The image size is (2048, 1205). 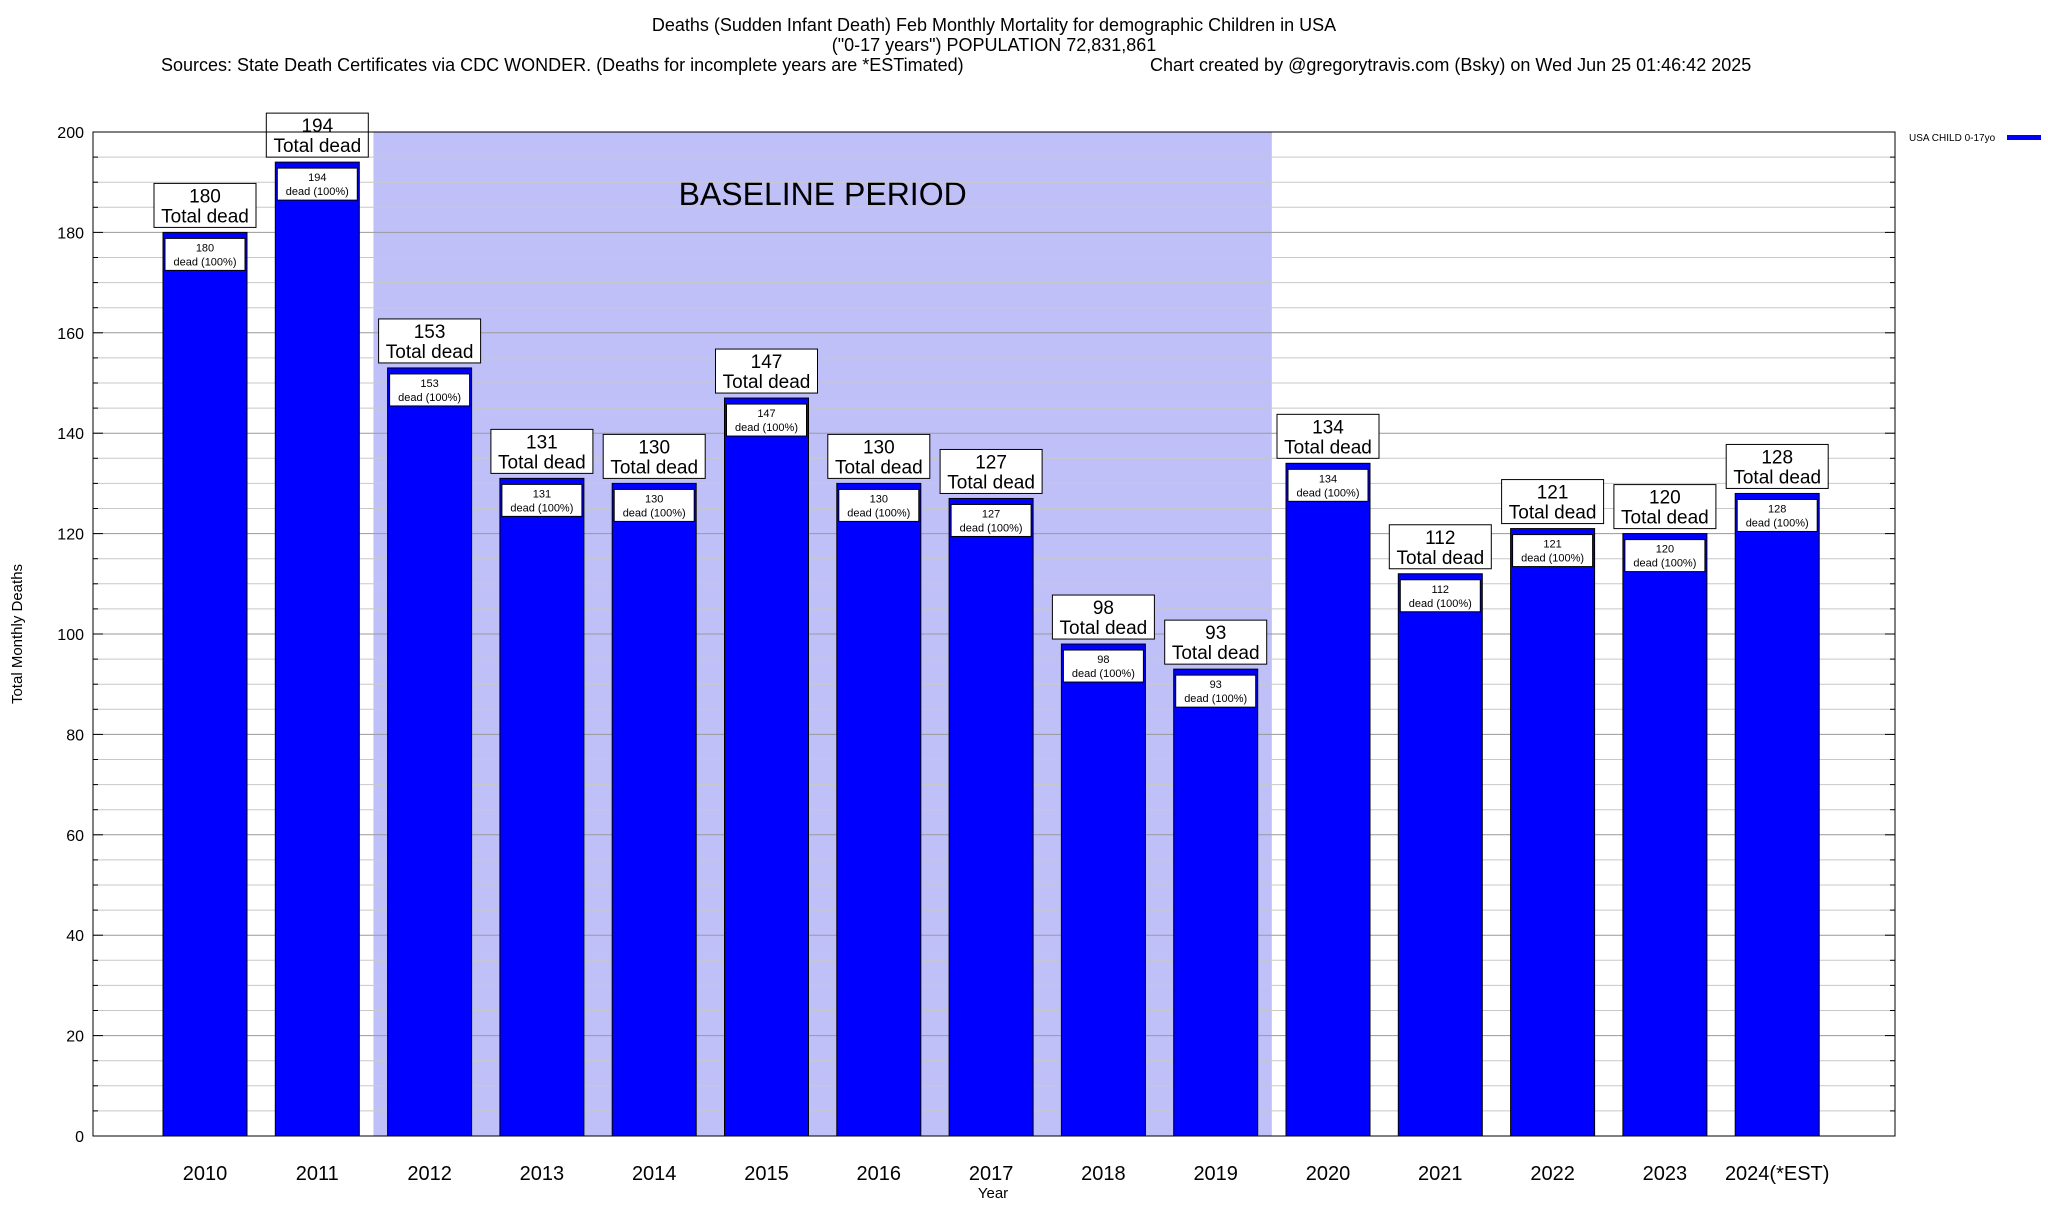 What do you see at coordinates (542, 442) in the screenshot?
I see `total-value-label: 131` at bounding box center [542, 442].